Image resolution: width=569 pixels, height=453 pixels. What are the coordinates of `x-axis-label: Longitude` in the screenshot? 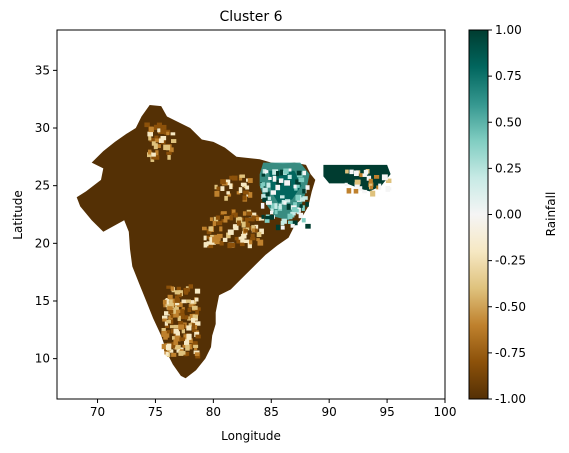 It's located at (251, 436).